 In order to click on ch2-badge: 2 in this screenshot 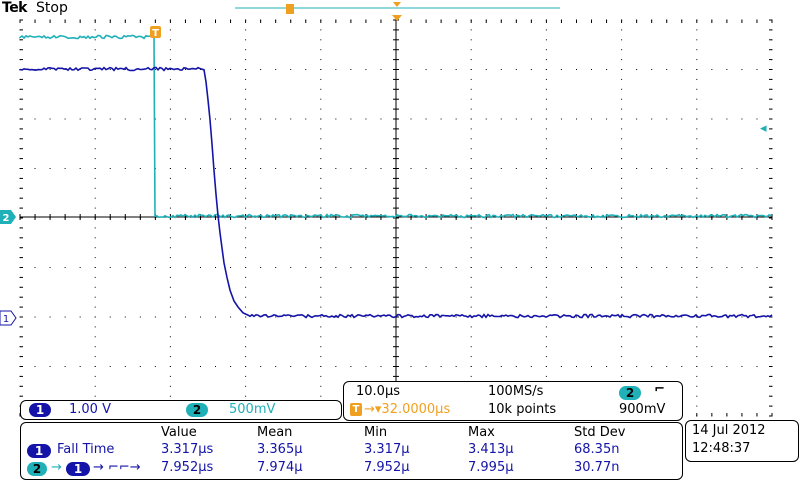, I will do `click(197, 410)`.